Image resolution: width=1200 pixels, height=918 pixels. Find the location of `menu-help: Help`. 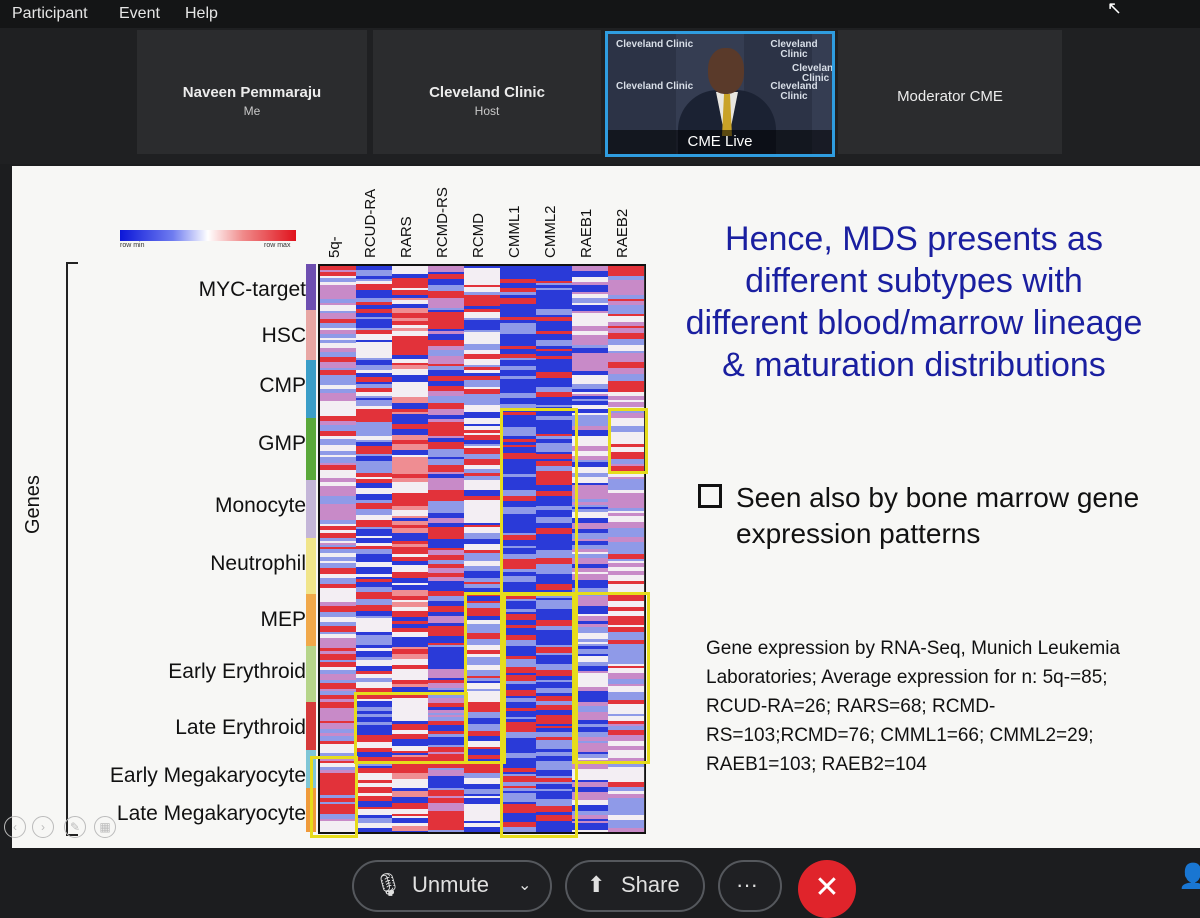

menu-help: Help is located at coordinates (201, 13).